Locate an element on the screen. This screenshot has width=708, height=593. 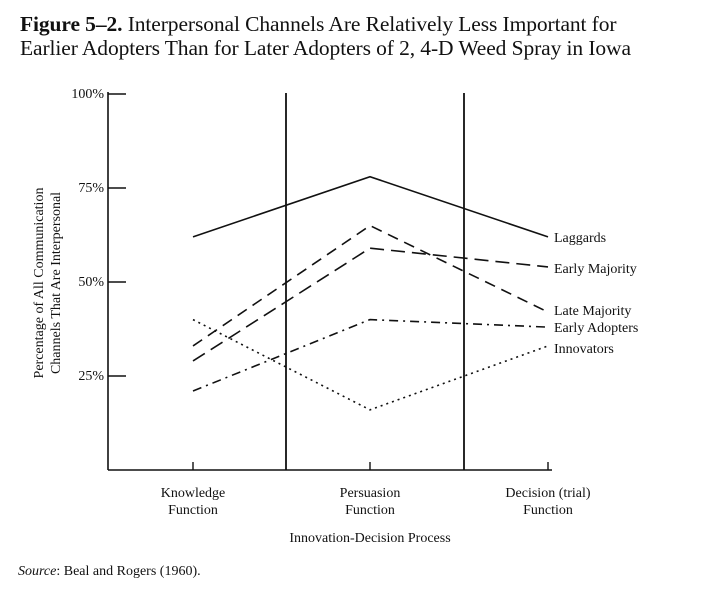
x-tick-label: Decision (trial) is located at coordinates (547, 493).